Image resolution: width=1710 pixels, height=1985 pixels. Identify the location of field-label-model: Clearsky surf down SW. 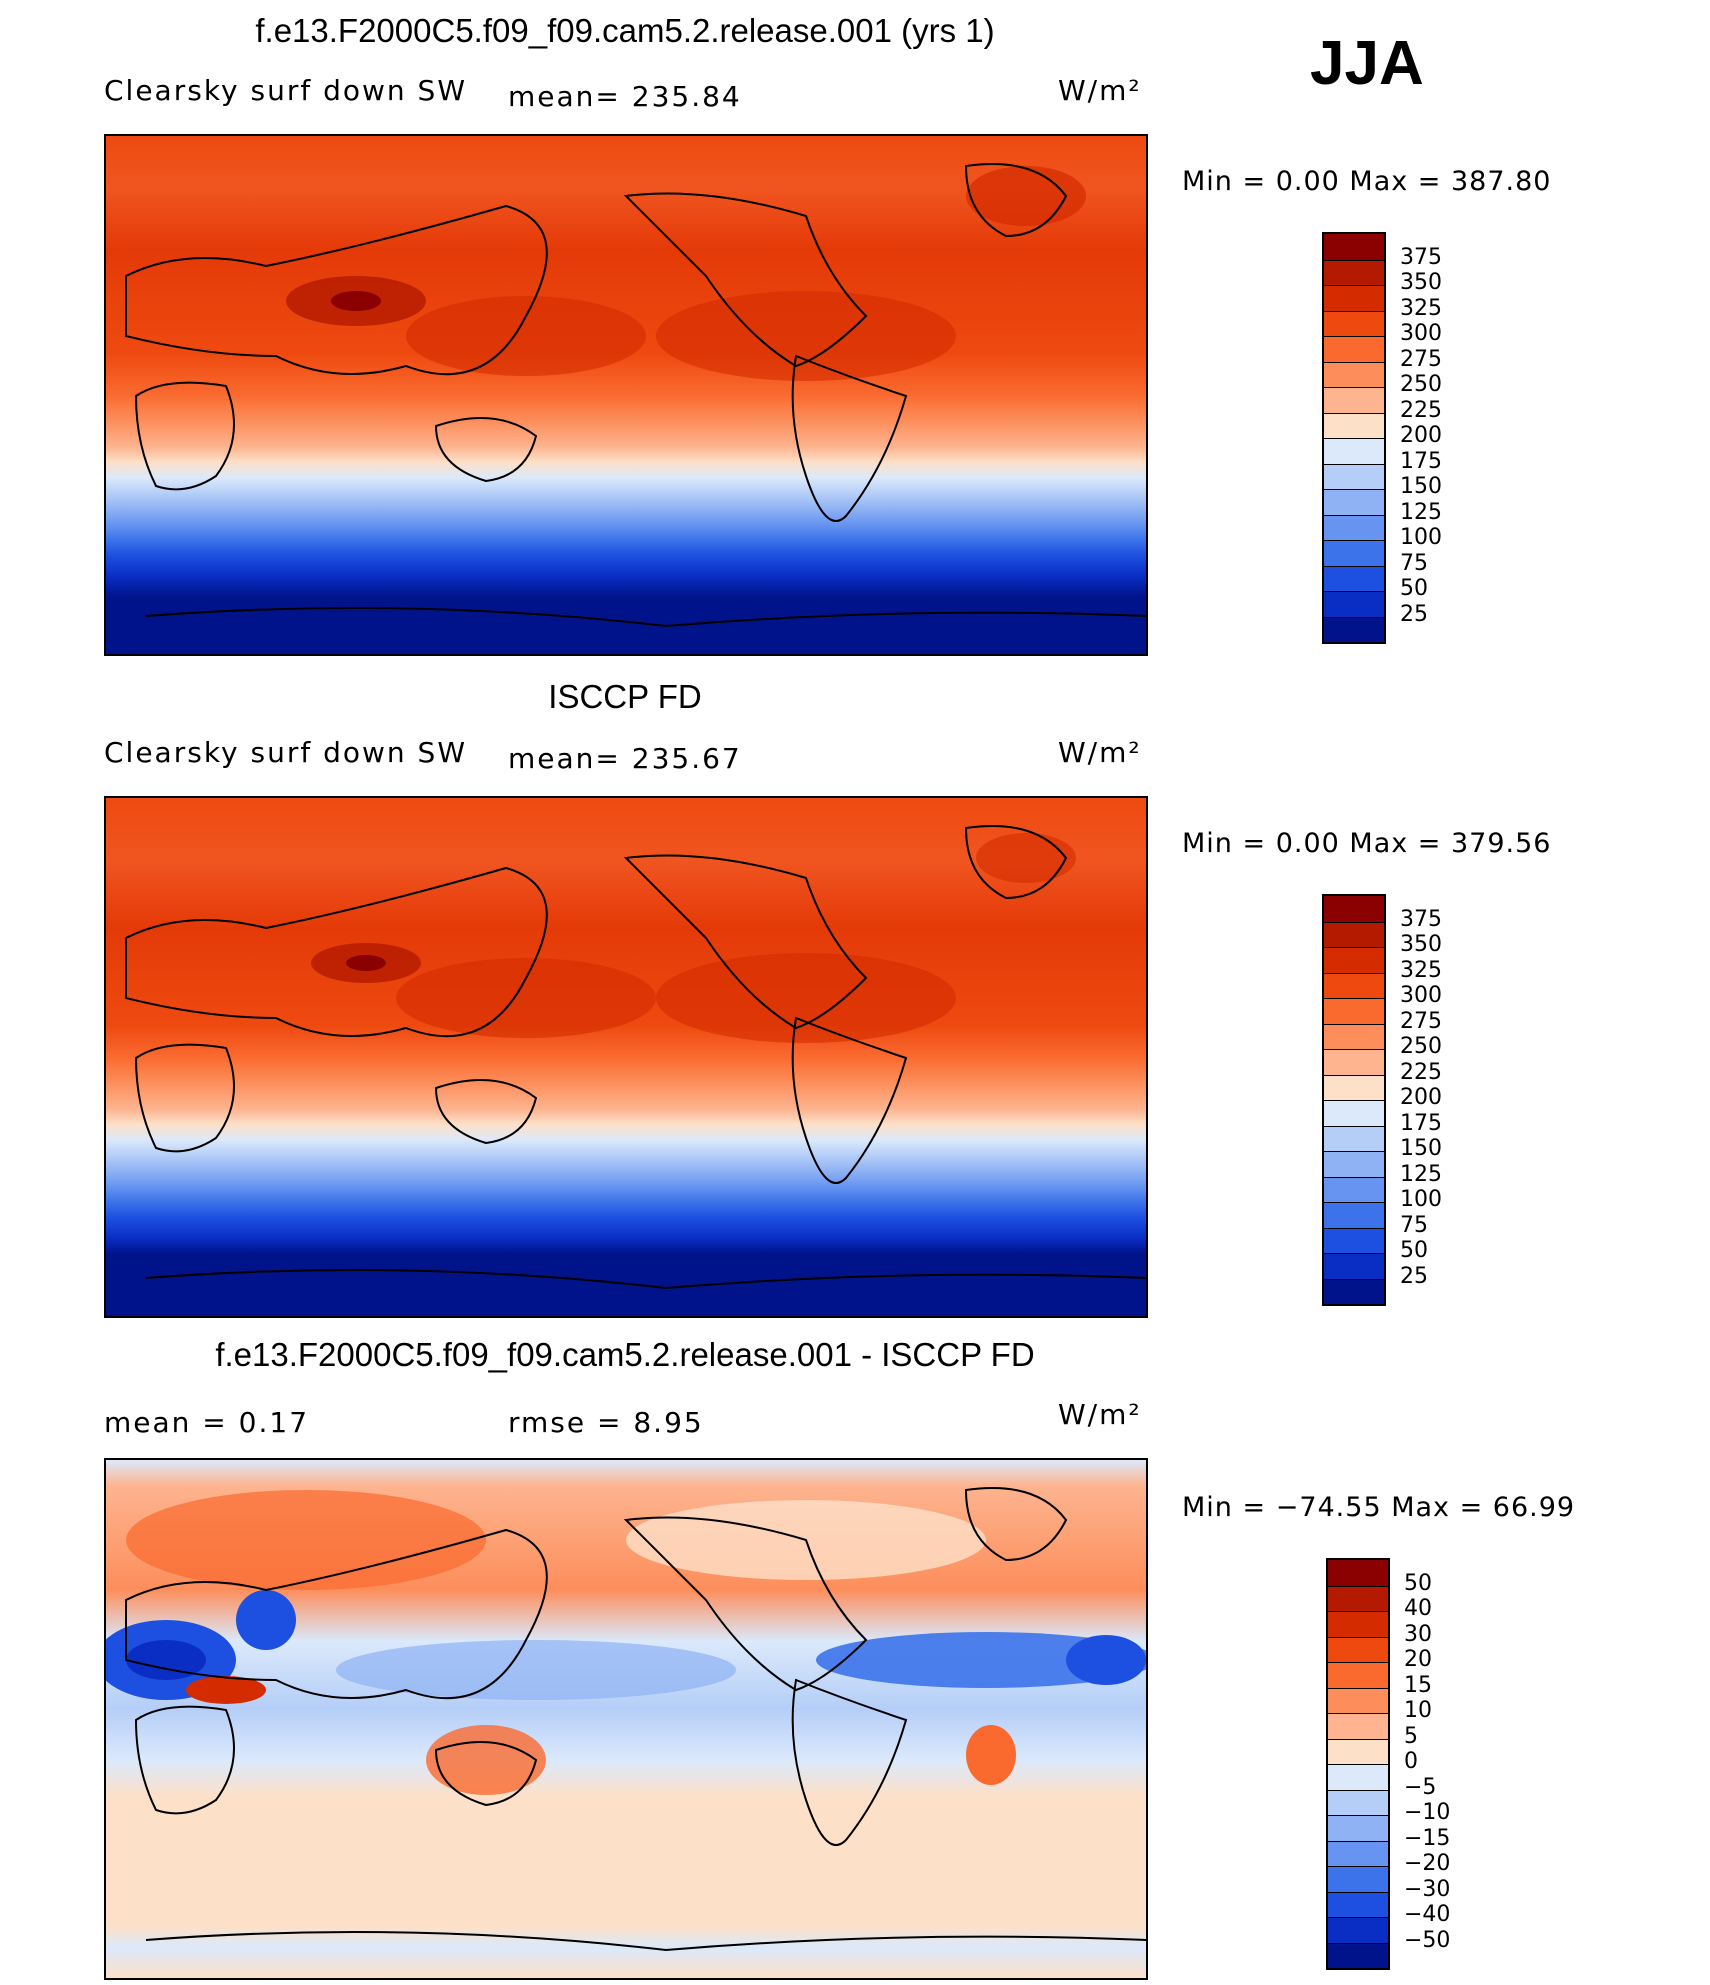
(286, 90).